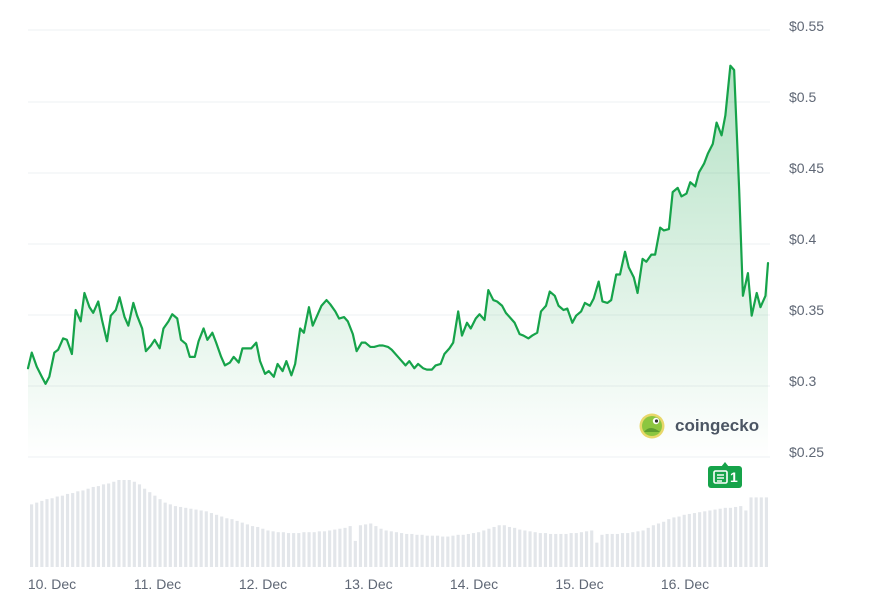  What do you see at coordinates (157, 584) in the screenshot?
I see `x-tick-label: 11. Dec` at bounding box center [157, 584].